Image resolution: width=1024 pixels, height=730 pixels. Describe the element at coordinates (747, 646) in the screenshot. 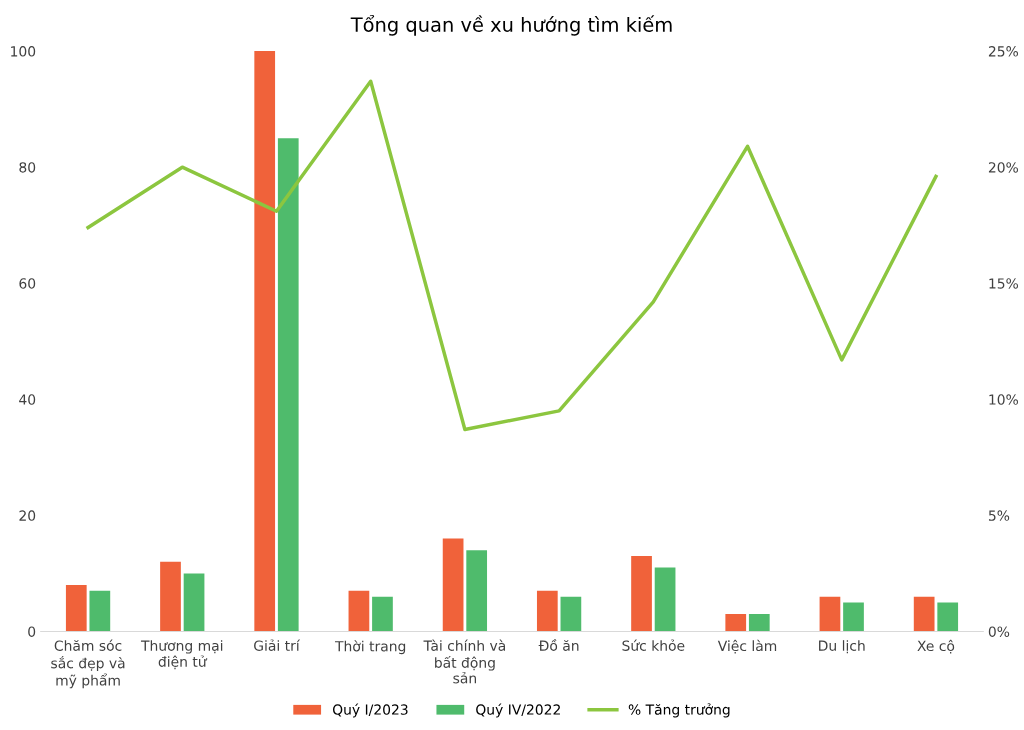

I see `x-tick-label: Việc làm` at that location.